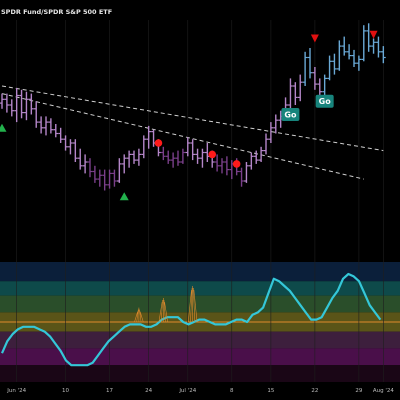 The width and height of the screenshot is (400, 400). I want to click on x-tick-label-8: 29, so click(358, 391).